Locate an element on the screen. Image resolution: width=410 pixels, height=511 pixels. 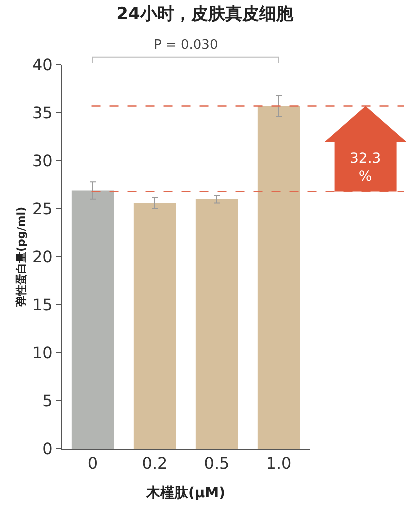
x-axis-title: 木槿肽(μM) is located at coordinates (185, 494).